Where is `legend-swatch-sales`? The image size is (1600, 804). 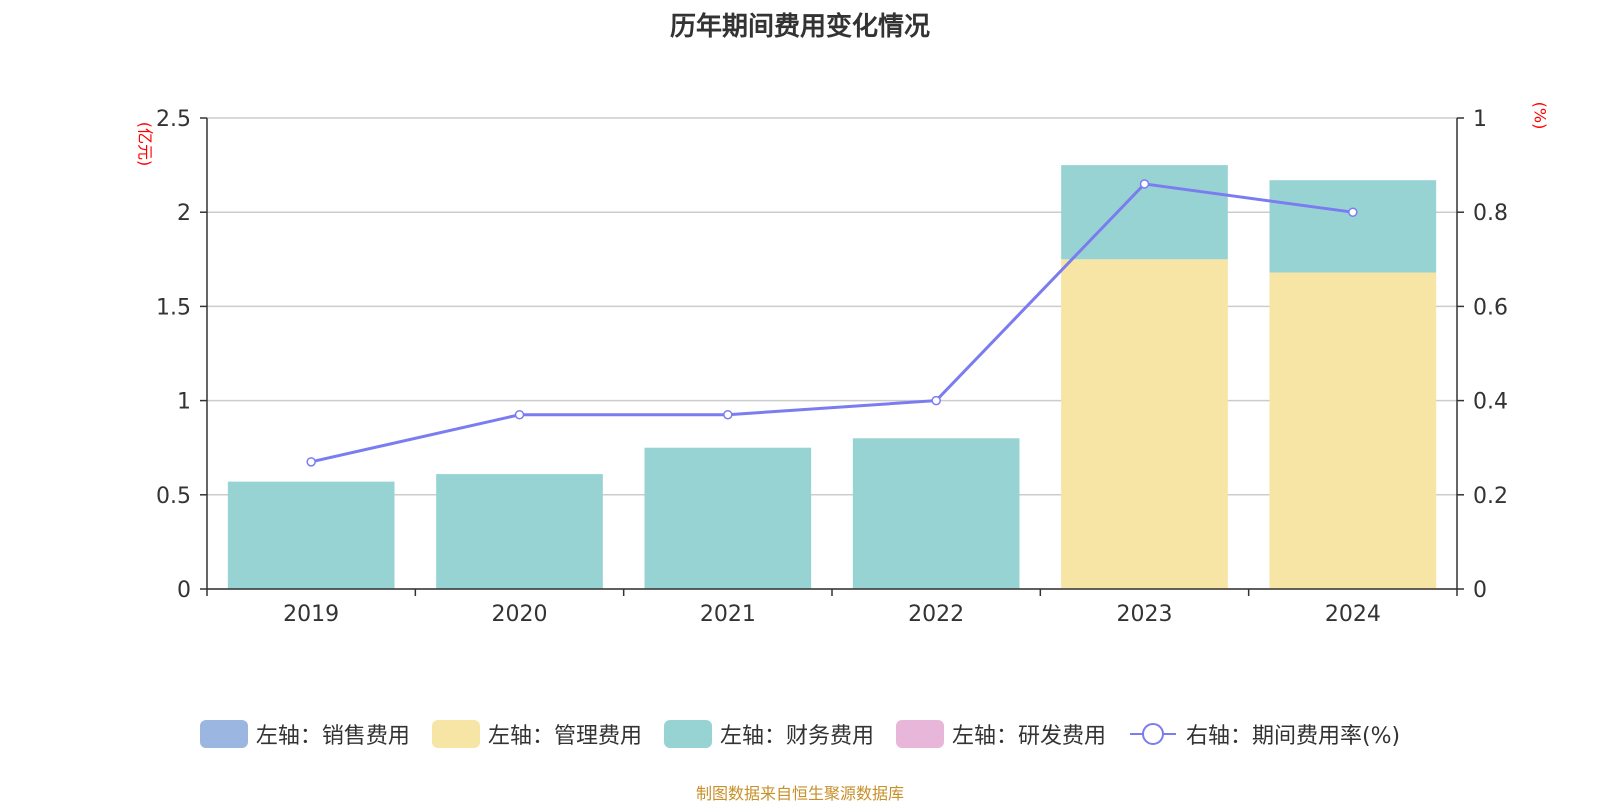
legend-swatch-sales is located at coordinates (223, 734).